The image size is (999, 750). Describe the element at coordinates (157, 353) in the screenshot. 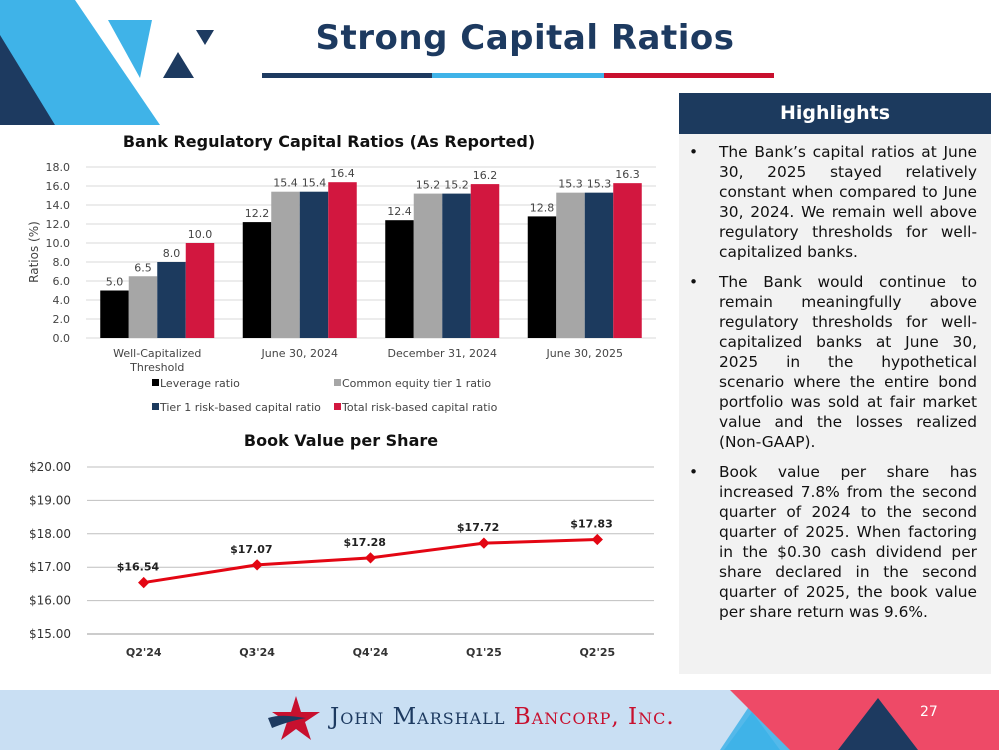

I see `bar-x-tick-label: Well-Capitalized` at that location.